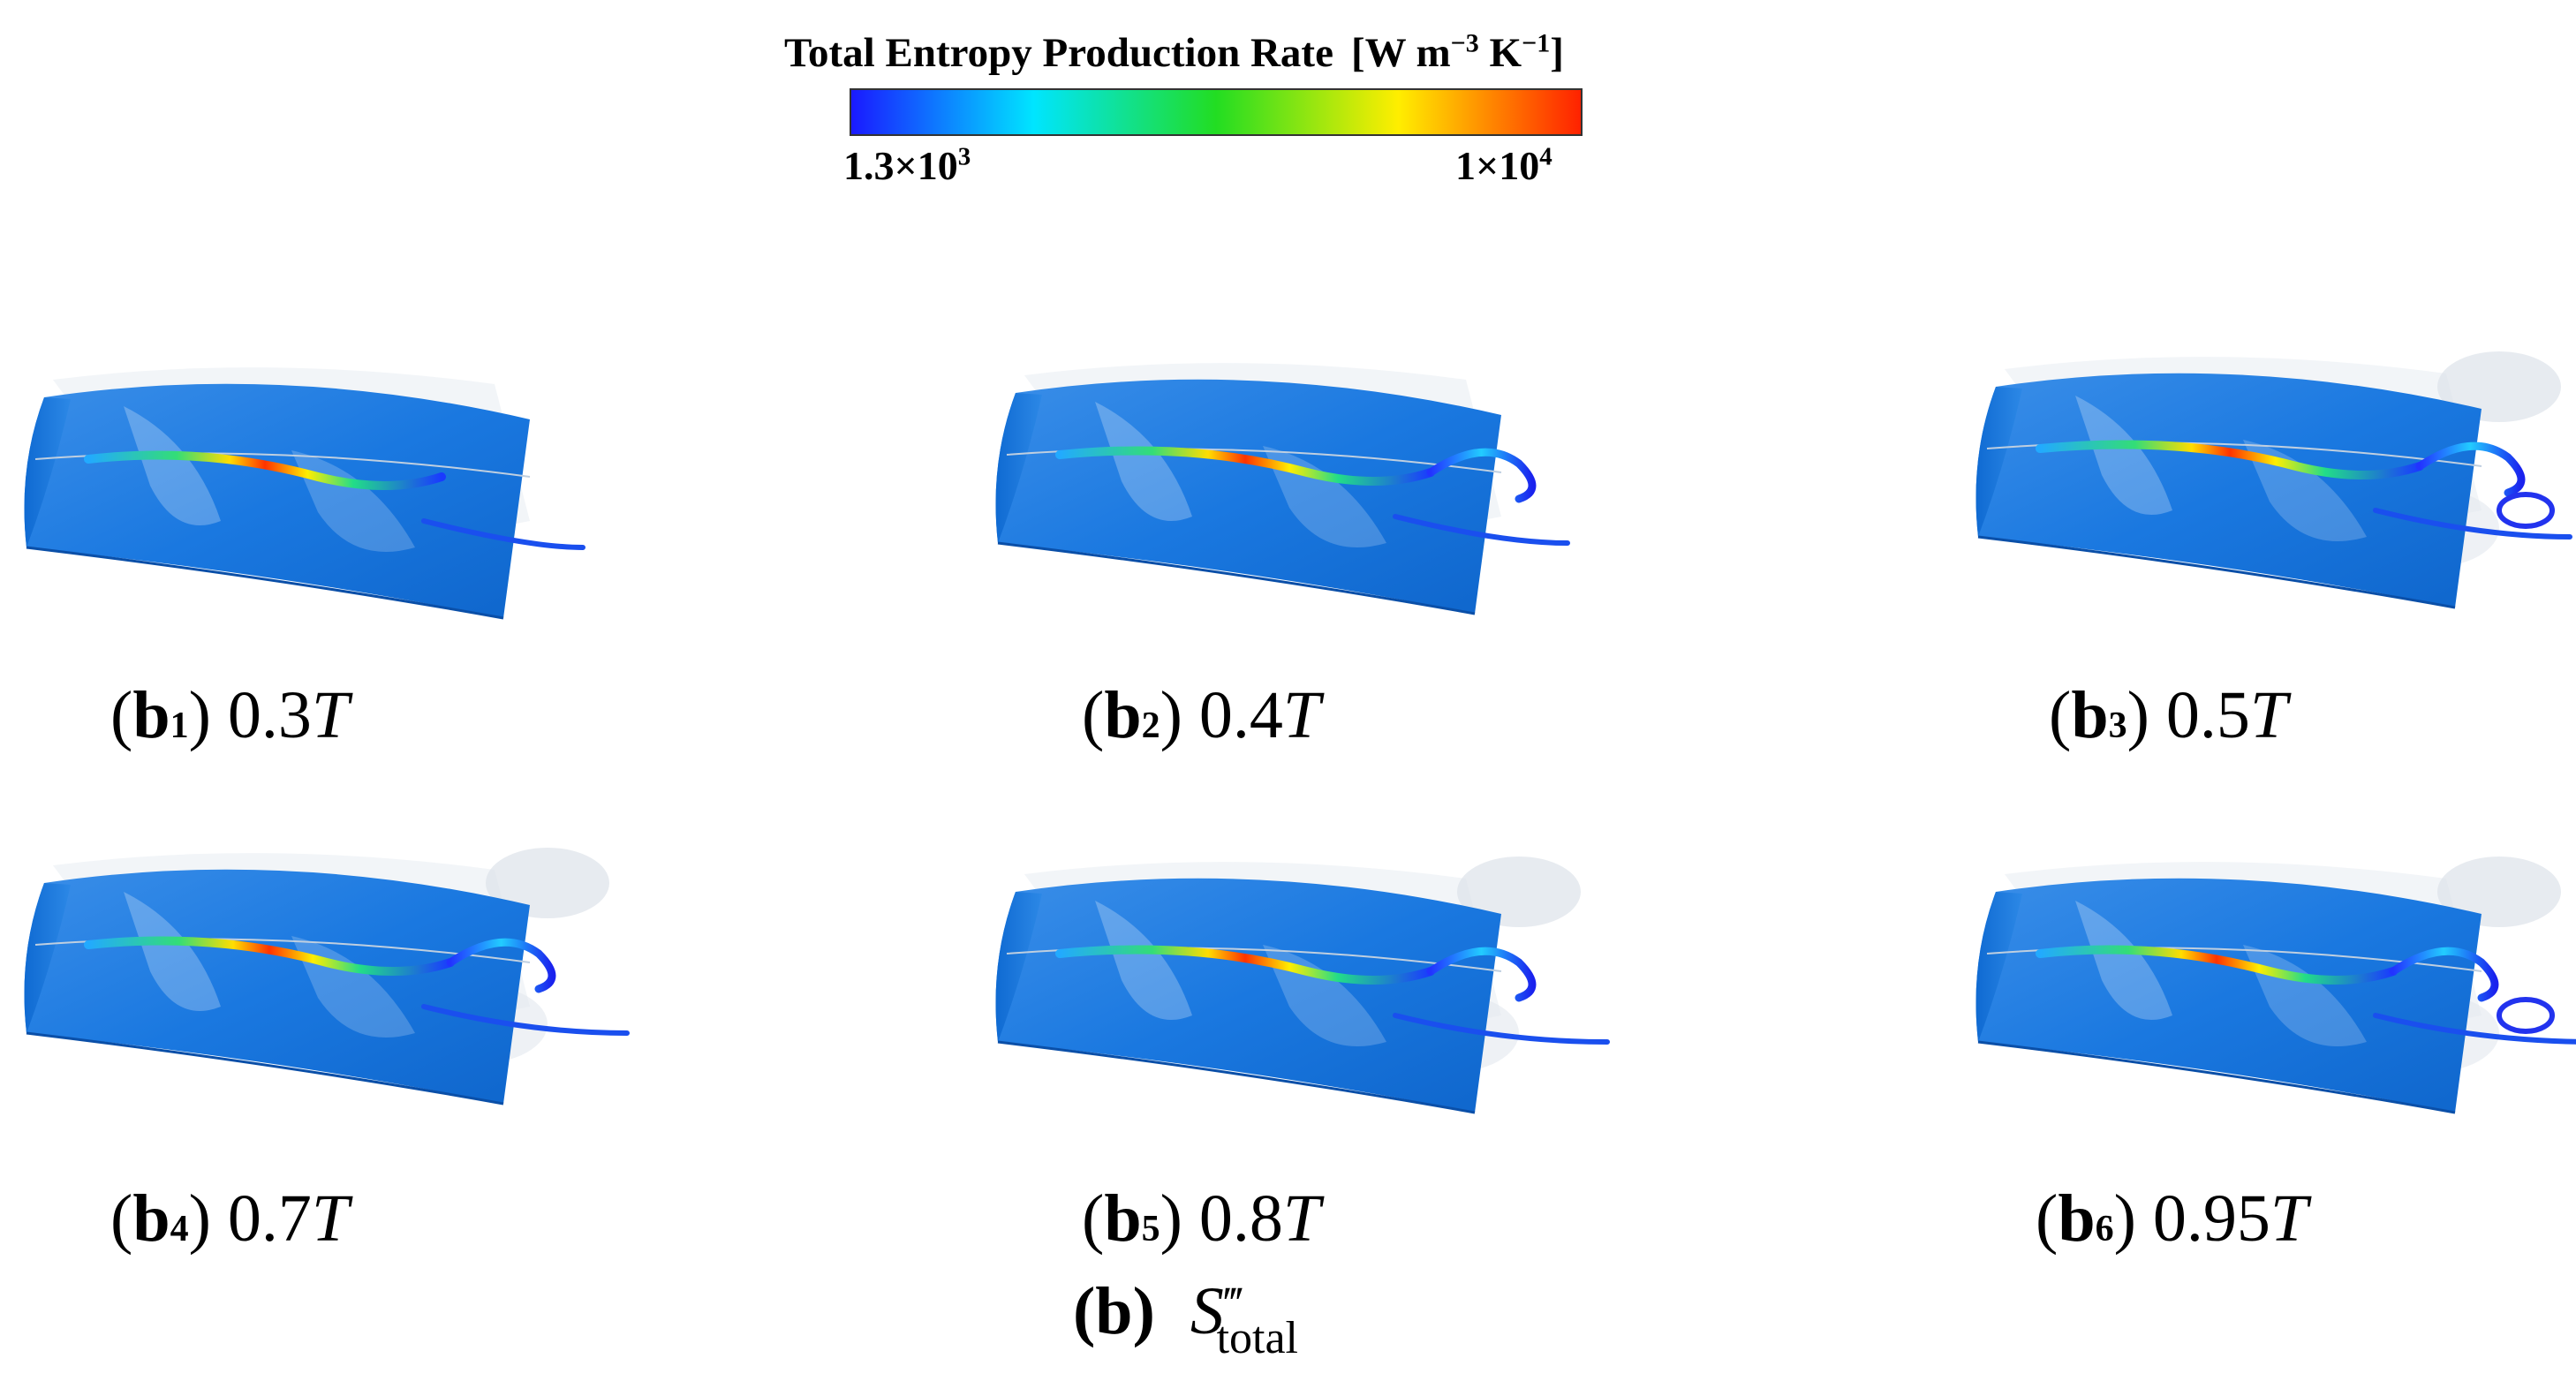 Image resolution: width=2576 pixels, height=1381 pixels. I want to click on colorbar-title: Total Entropy Production Rate [W m−3 K−1], so click(1234, 53).